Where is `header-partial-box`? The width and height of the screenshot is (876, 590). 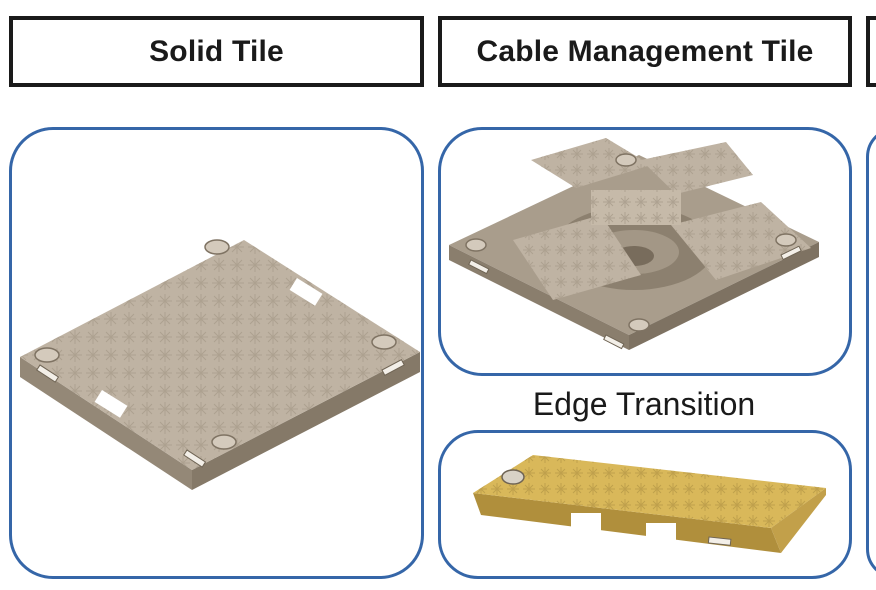 header-partial-box is located at coordinates (871, 51).